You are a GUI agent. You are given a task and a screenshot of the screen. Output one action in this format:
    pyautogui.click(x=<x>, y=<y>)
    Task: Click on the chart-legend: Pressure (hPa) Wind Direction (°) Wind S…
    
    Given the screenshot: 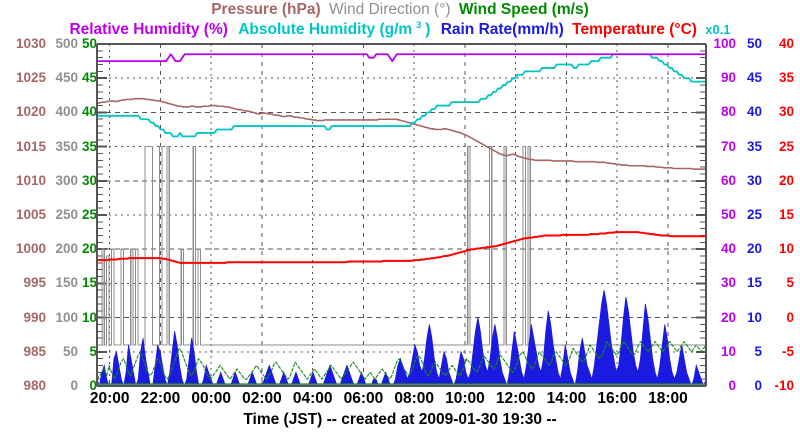 What is the action you would take?
    pyautogui.click(x=400, y=21)
    